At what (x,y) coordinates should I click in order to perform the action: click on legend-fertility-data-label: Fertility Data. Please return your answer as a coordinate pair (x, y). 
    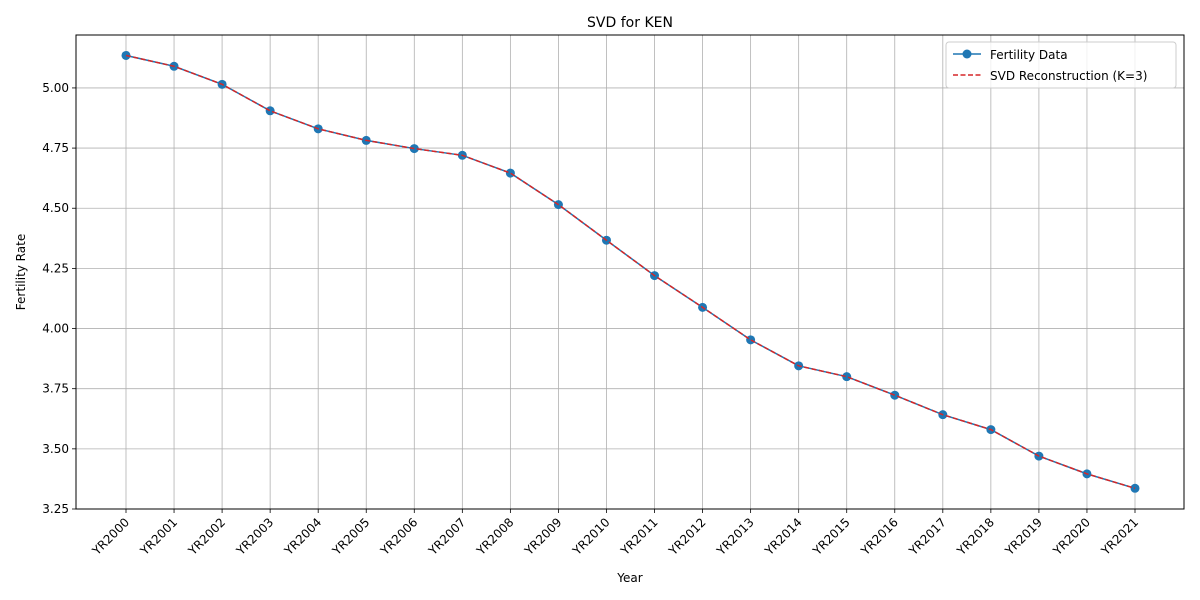
    Looking at the image, I should click on (1029, 55).